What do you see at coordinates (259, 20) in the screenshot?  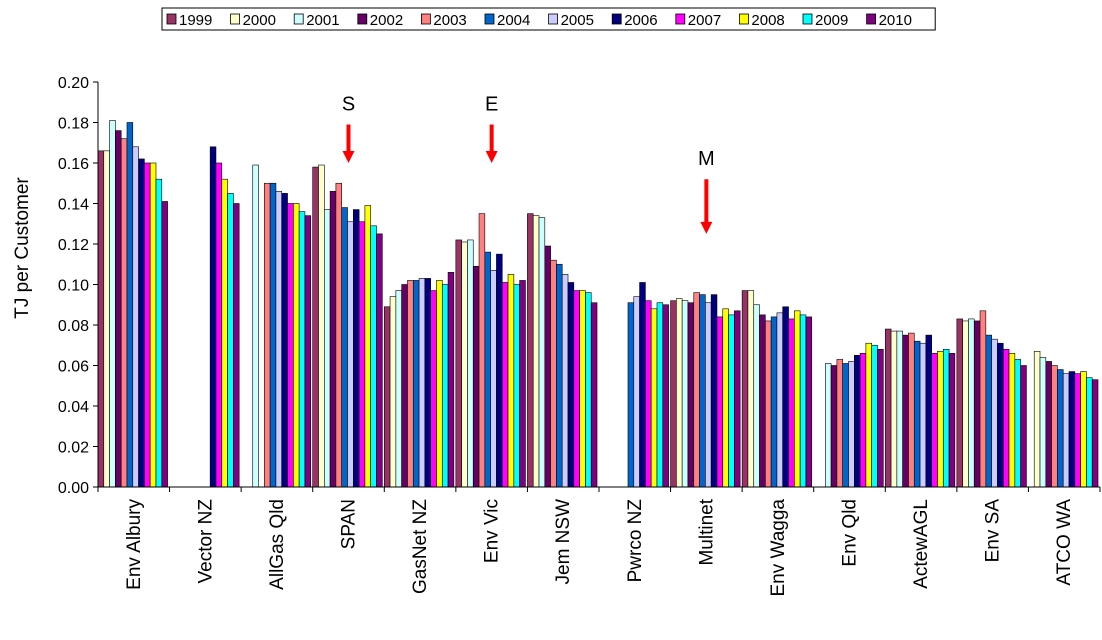 I see `legend-label: 2000` at bounding box center [259, 20].